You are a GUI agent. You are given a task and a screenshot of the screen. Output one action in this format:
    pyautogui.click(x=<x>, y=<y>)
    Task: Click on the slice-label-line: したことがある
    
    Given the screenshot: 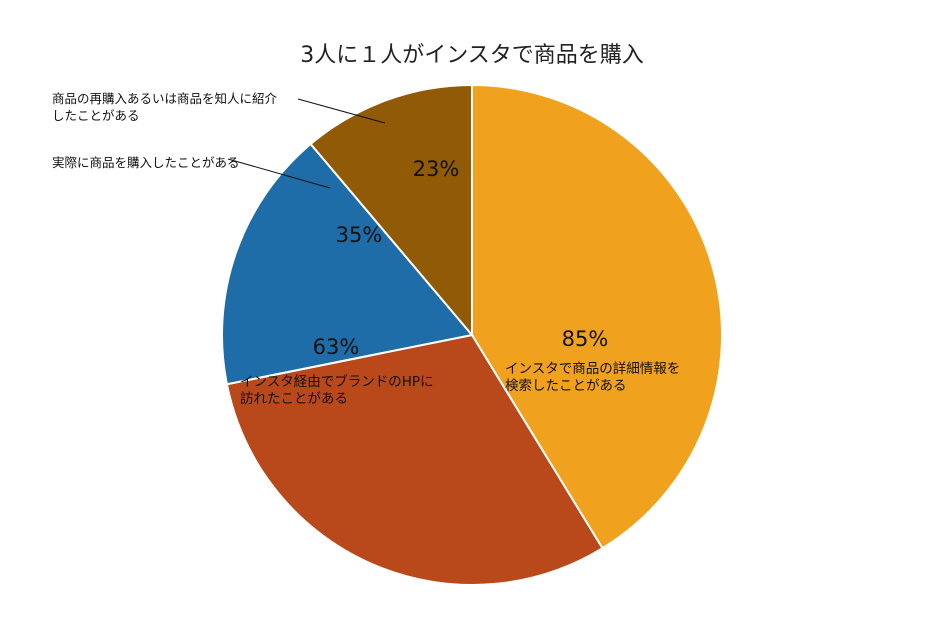 What is the action you would take?
    pyautogui.click(x=96, y=115)
    